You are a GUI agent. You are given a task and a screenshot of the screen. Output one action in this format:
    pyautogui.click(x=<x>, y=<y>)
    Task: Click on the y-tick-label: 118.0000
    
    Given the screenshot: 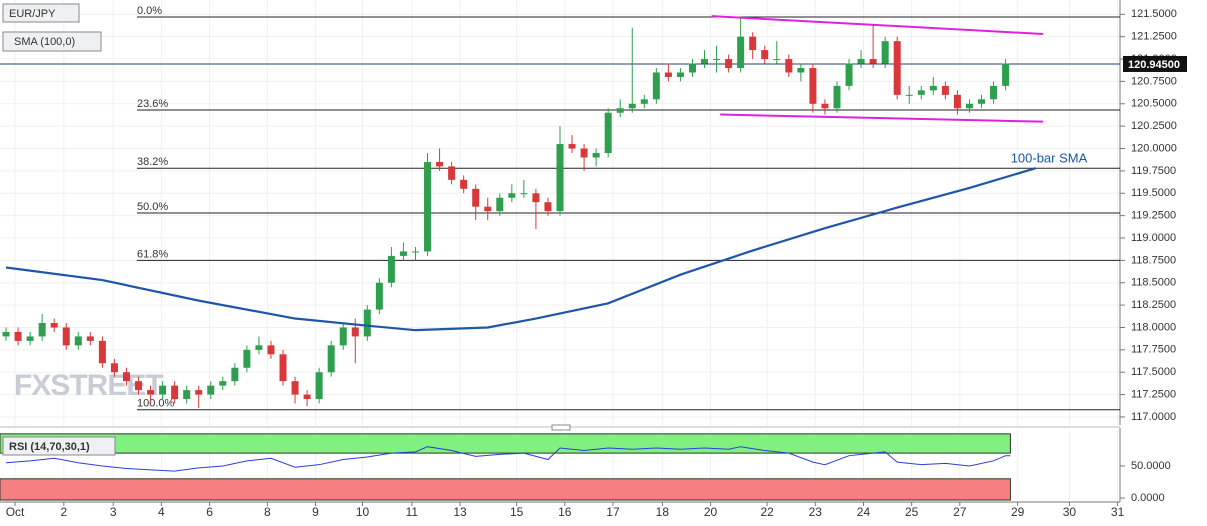 What is the action you would take?
    pyautogui.click(x=1153, y=327)
    